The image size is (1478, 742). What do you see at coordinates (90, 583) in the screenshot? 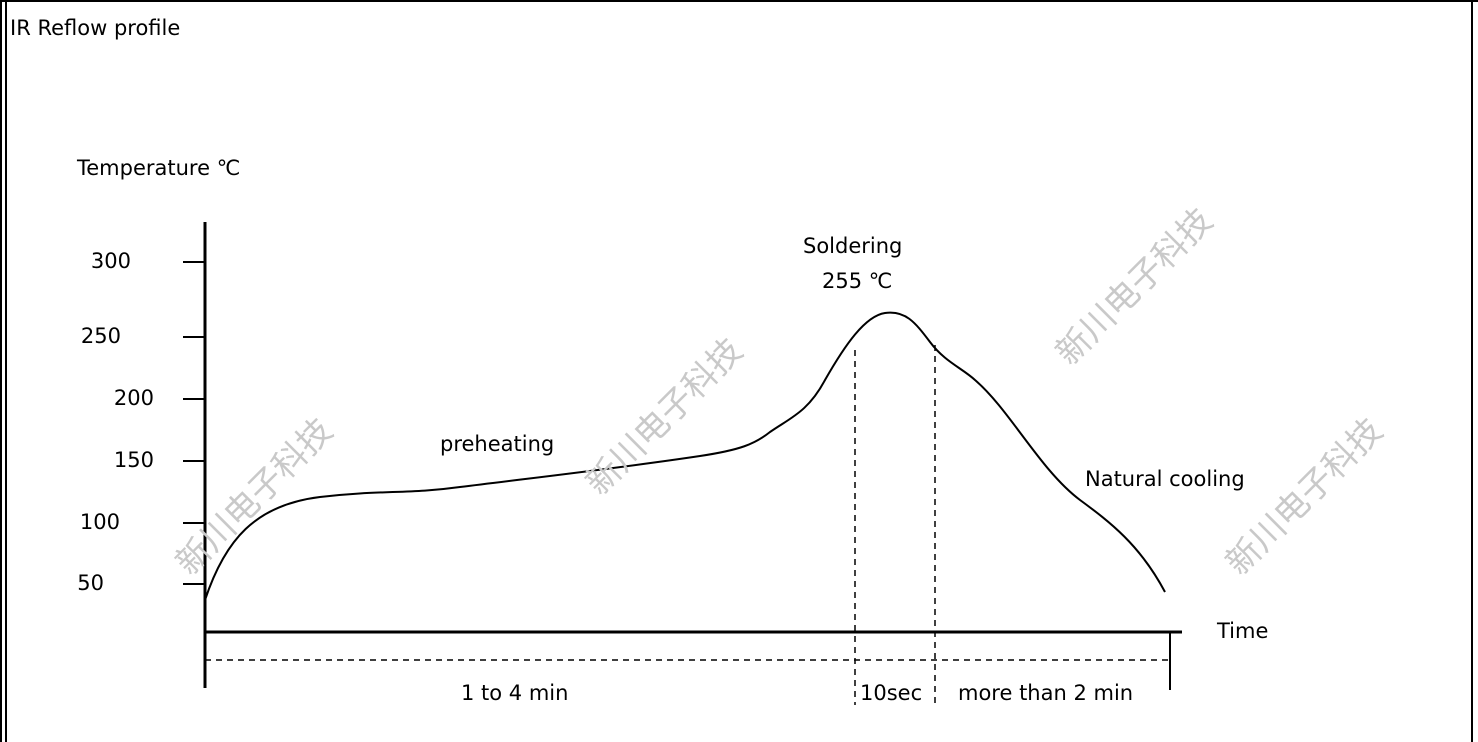
I see `y-tick-label-50: 50` at bounding box center [90, 583].